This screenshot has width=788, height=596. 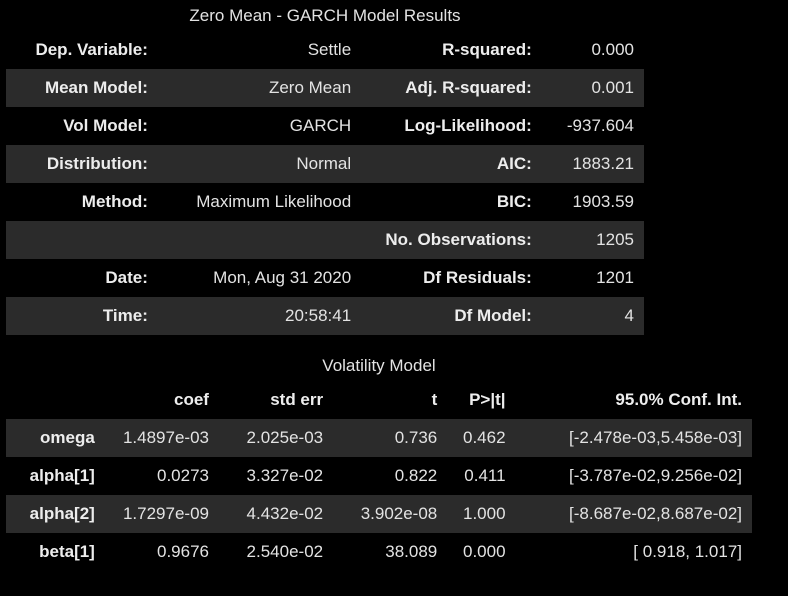 I want to click on summary-label: R-squared:, so click(x=487, y=49).